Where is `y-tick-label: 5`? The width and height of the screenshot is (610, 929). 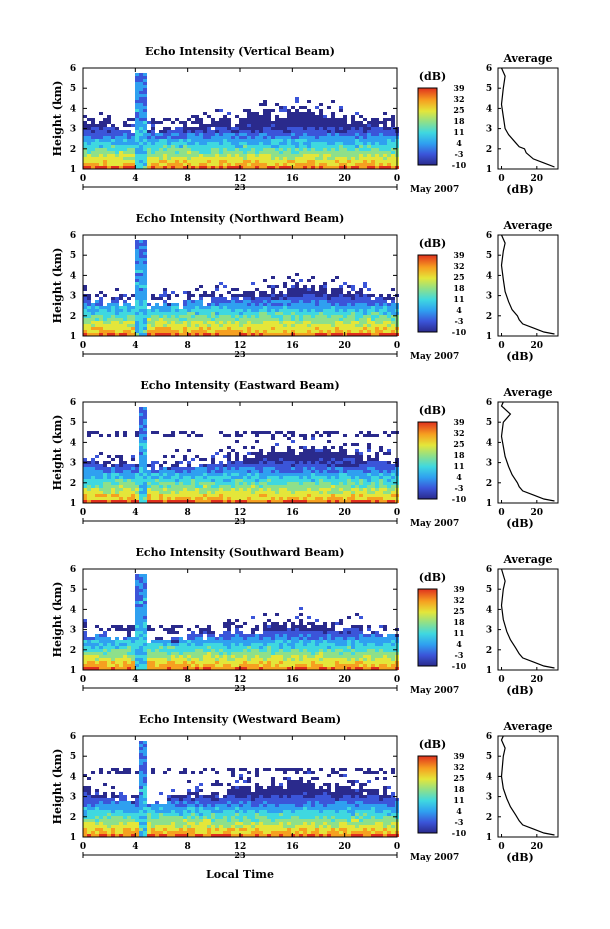 y-tick-label: 5 is located at coordinates (73, 89).